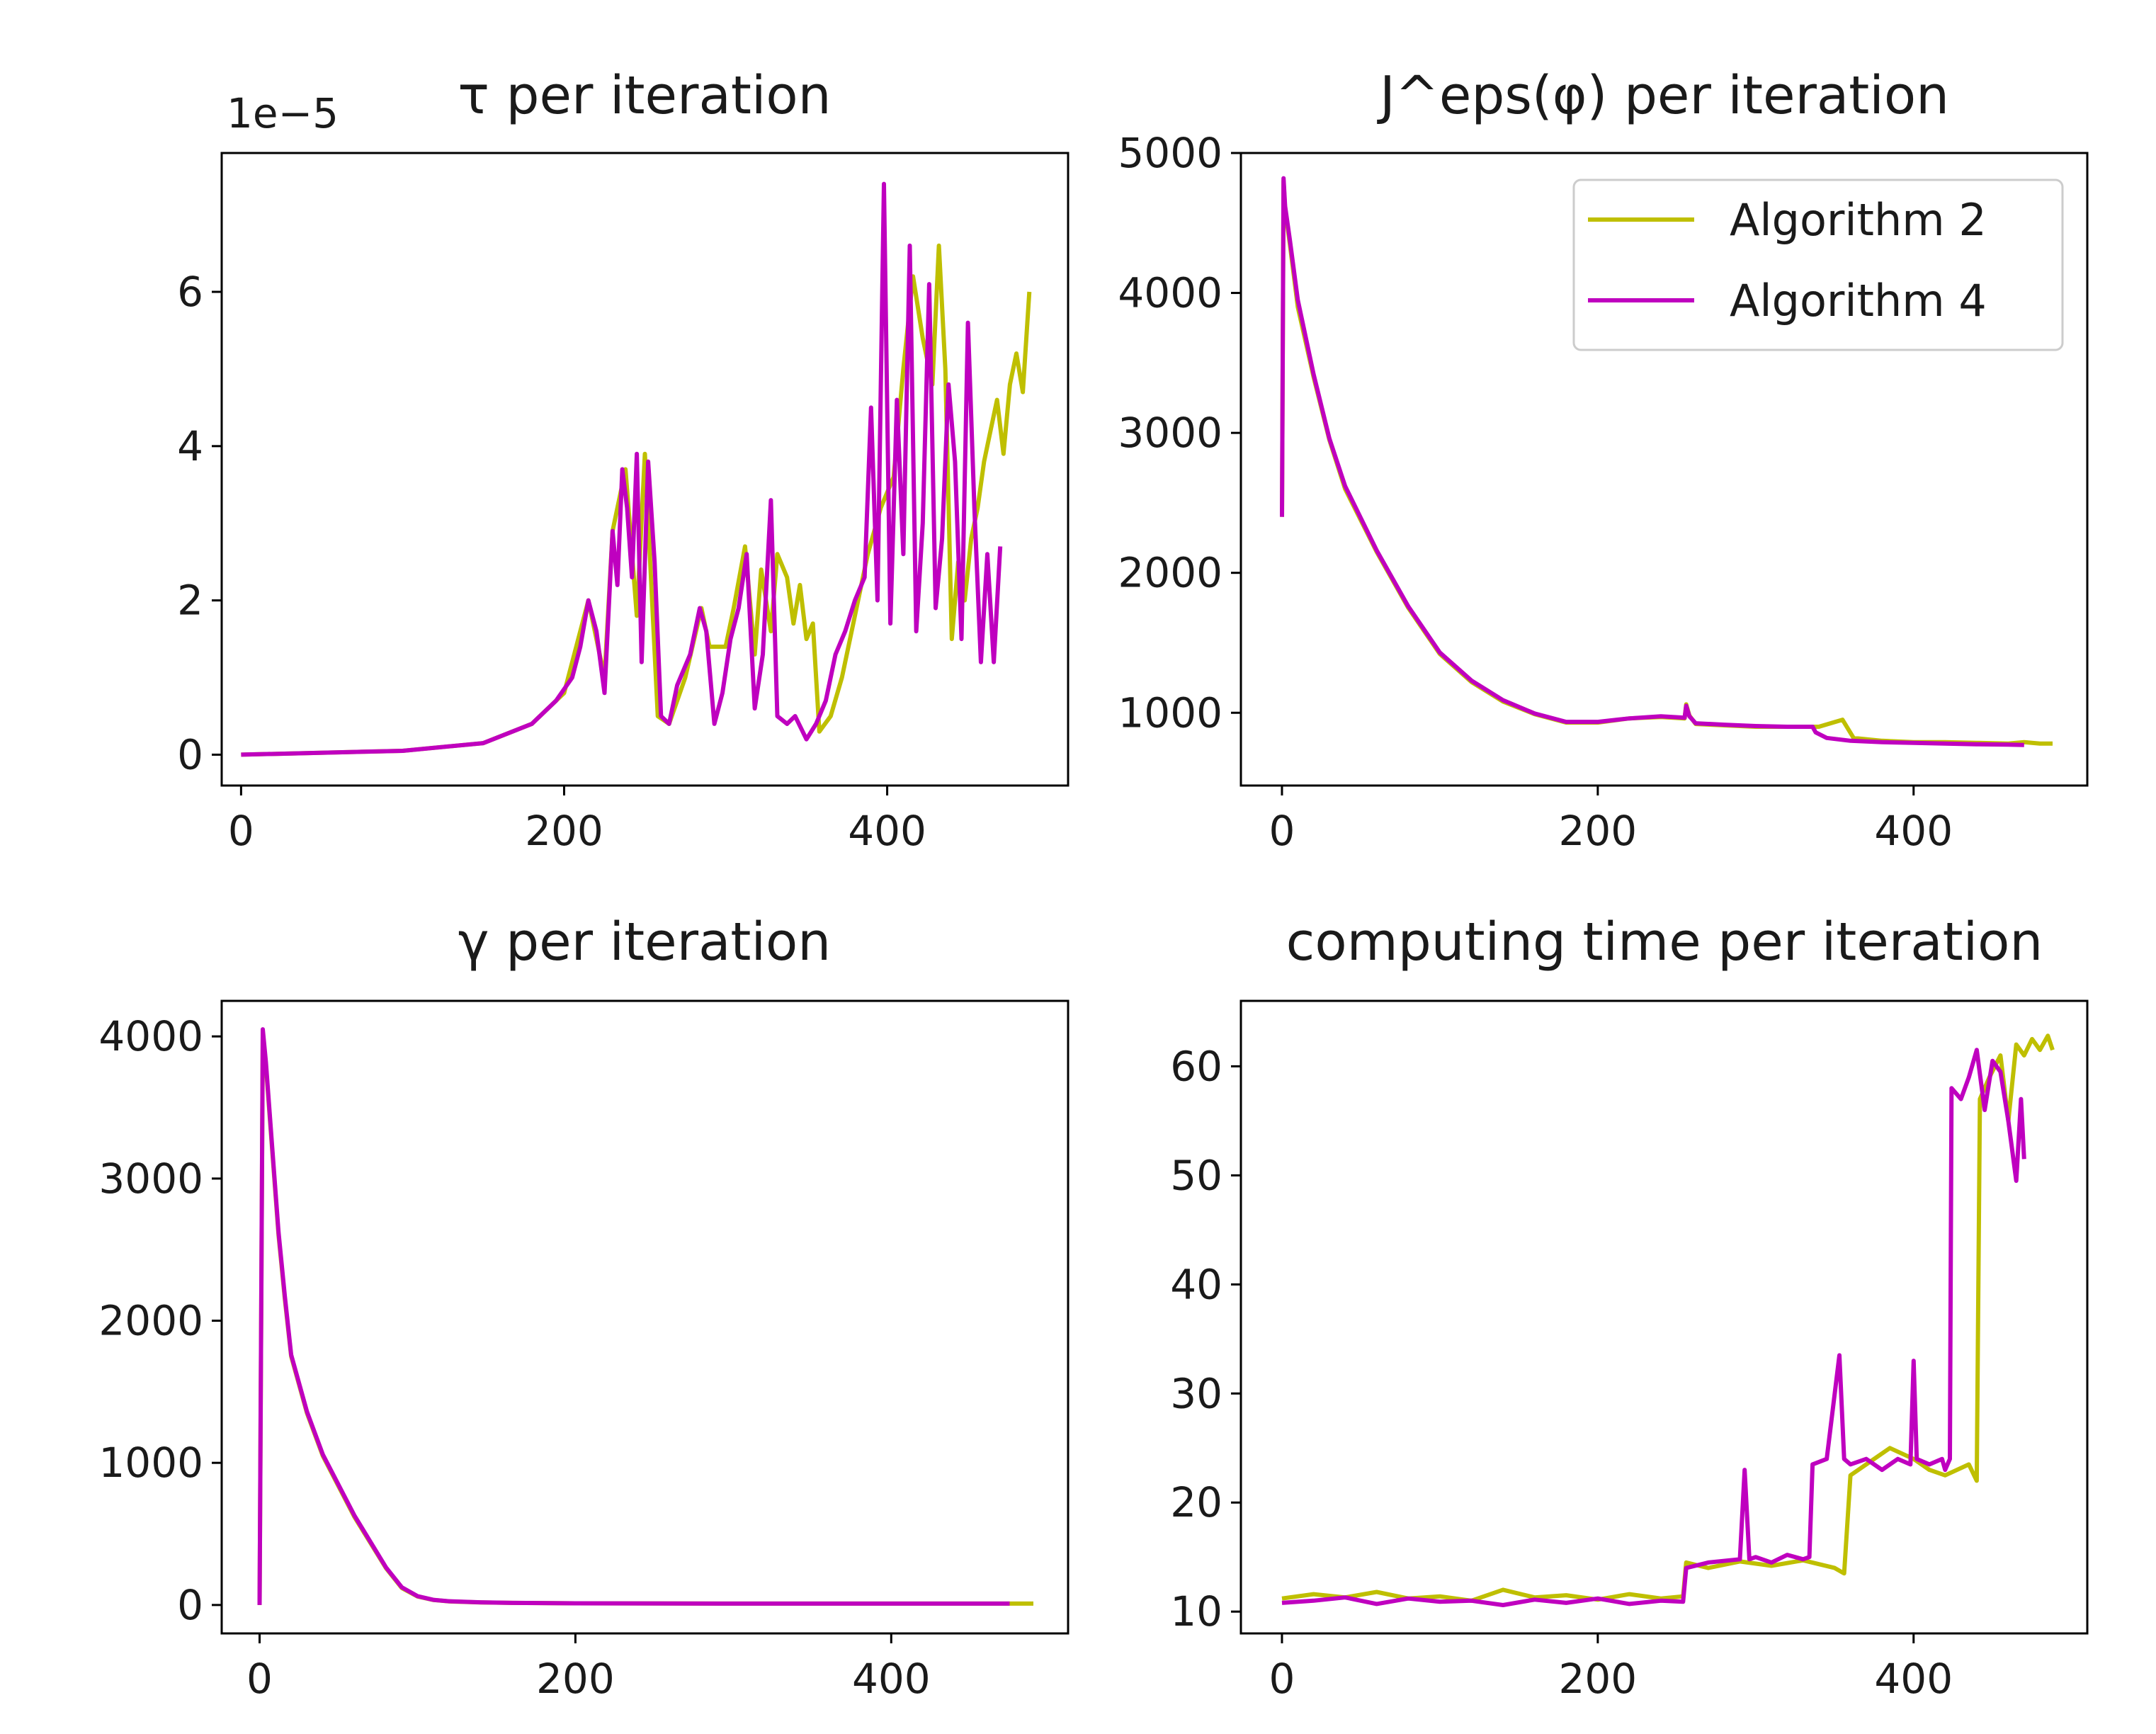 Image resolution: width=2156 pixels, height=1734 pixels. Describe the element at coordinates (1282, 831) in the screenshot. I see `jeps-xtick-label-0: 0` at that location.